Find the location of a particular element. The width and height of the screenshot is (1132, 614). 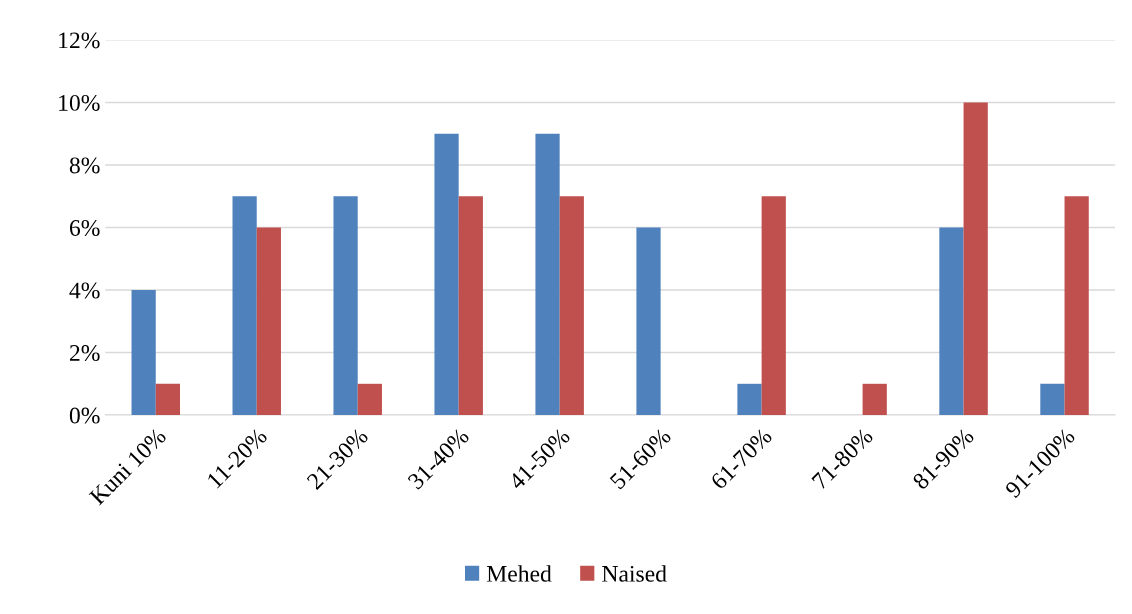

y-tick-label: 12% is located at coordinates (79, 40).